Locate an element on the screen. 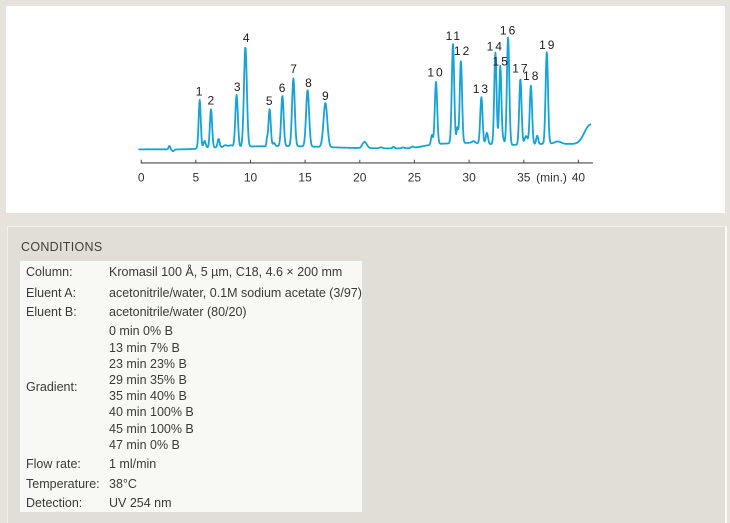  svg-text: 8 is located at coordinates (308, 83).